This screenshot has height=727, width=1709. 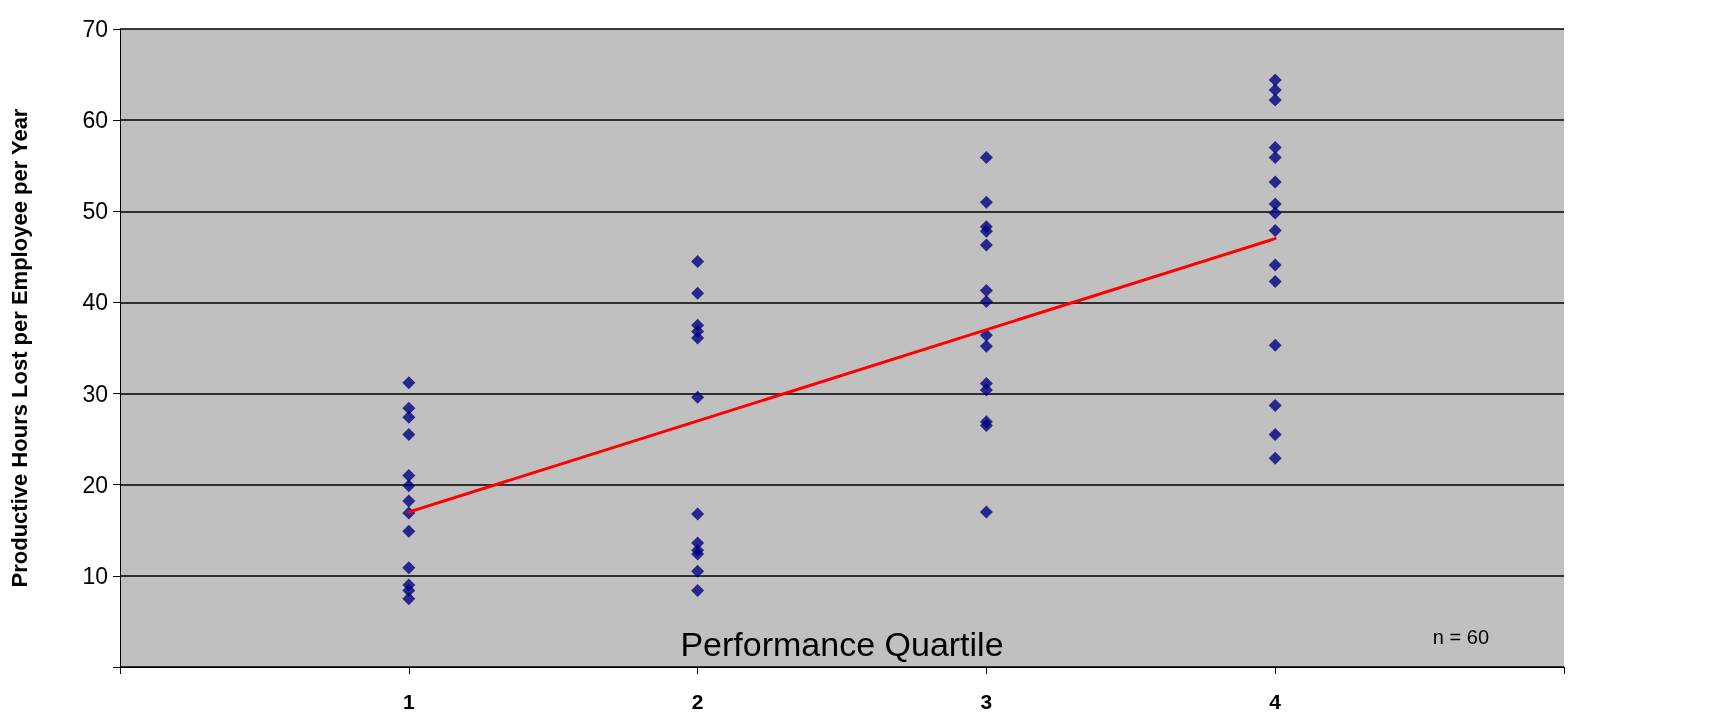 I want to click on y-tick-label: 30, so click(x=95, y=393).